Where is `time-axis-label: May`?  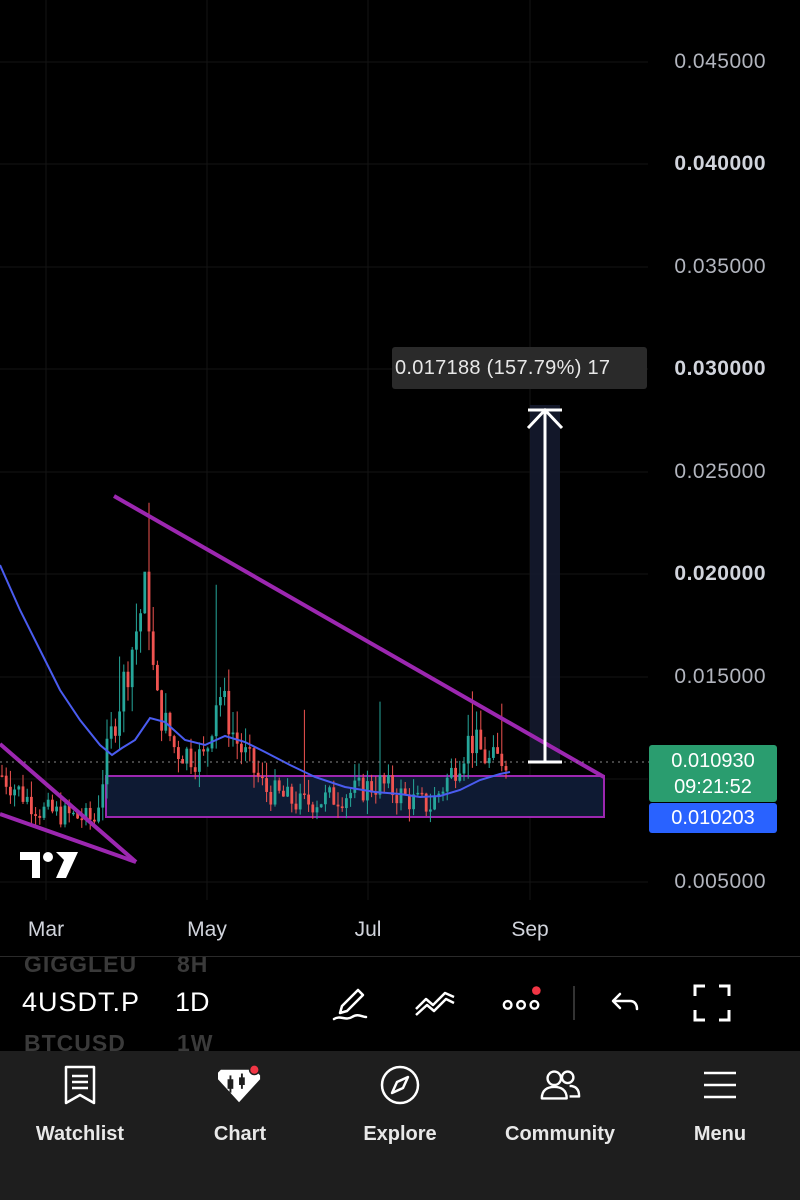 time-axis-label: May is located at coordinates (207, 929).